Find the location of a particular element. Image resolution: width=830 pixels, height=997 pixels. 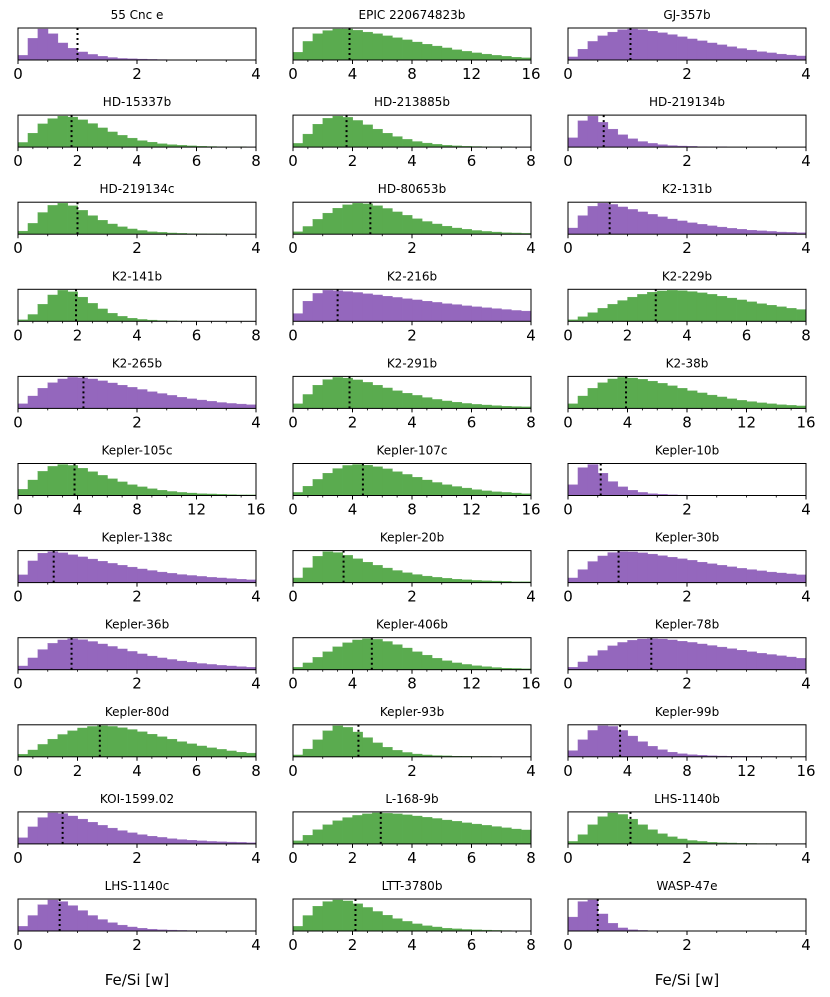

panel-title: K2-265b is located at coordinates (137, 363).